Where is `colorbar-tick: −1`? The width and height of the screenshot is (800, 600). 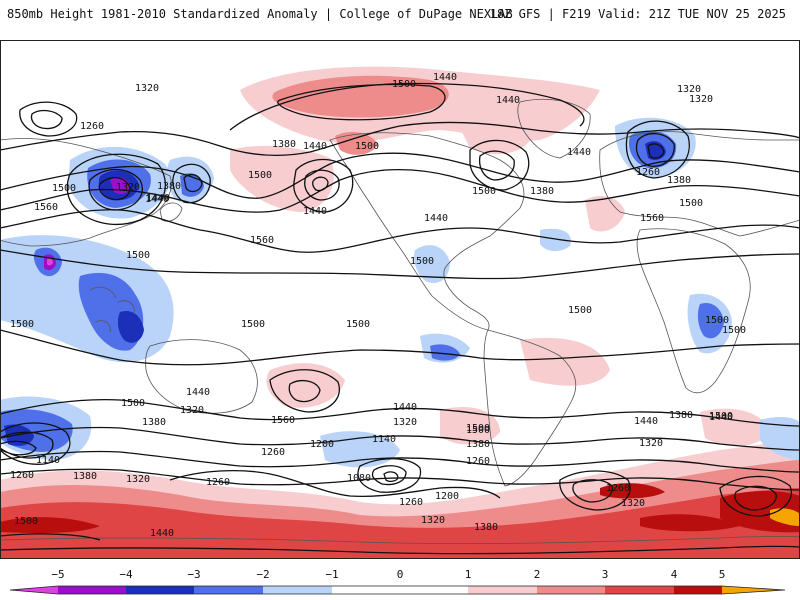
colorbar-tick: −1 is located at coordinates (332, 574).